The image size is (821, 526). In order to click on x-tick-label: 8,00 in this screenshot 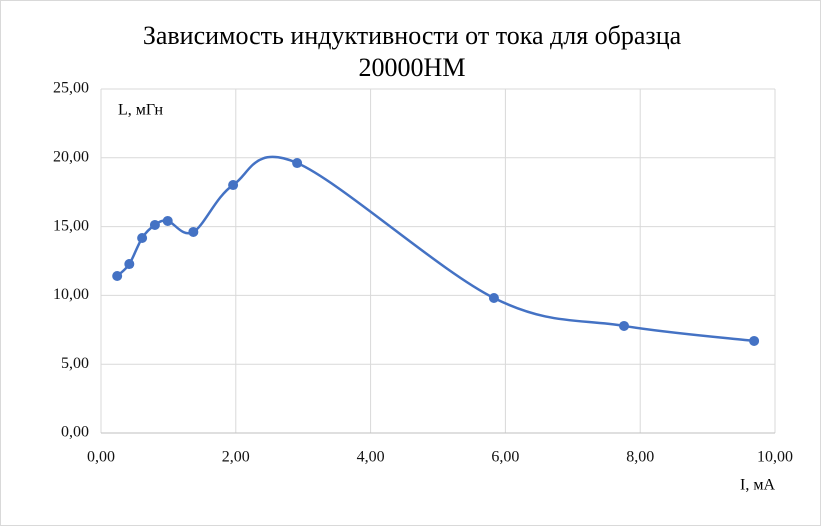, I will do `click(640, 457)`.